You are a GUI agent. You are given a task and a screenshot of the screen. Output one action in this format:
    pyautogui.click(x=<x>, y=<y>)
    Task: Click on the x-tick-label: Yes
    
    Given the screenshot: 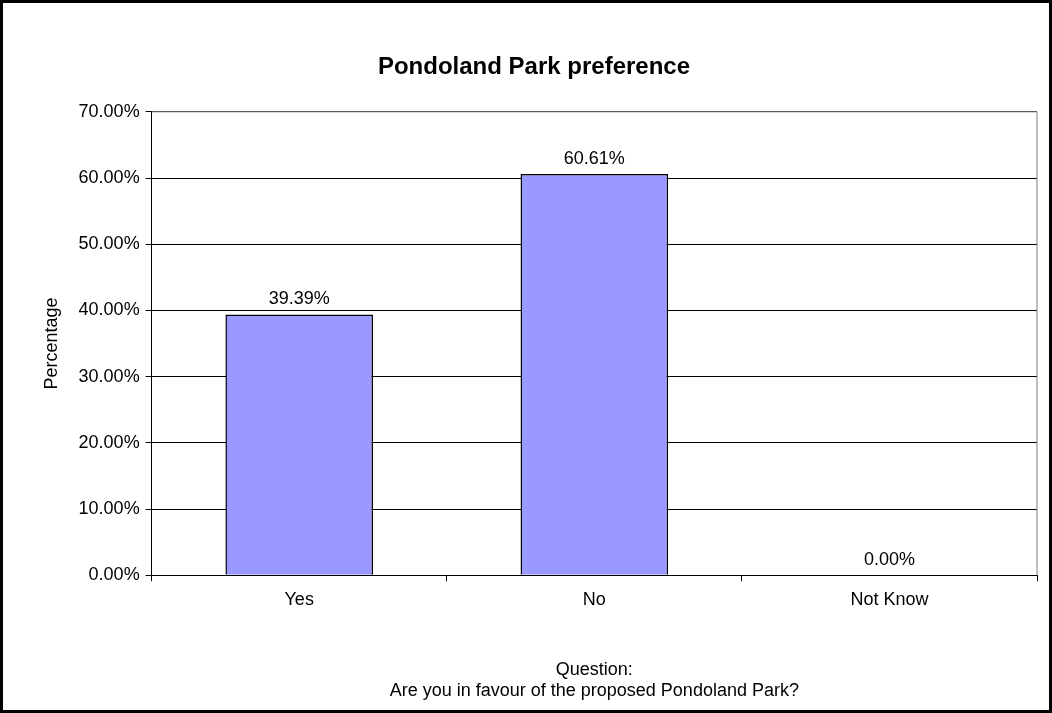 What is the action you would take?
    pyautogui.click(x=299, y=598)
    